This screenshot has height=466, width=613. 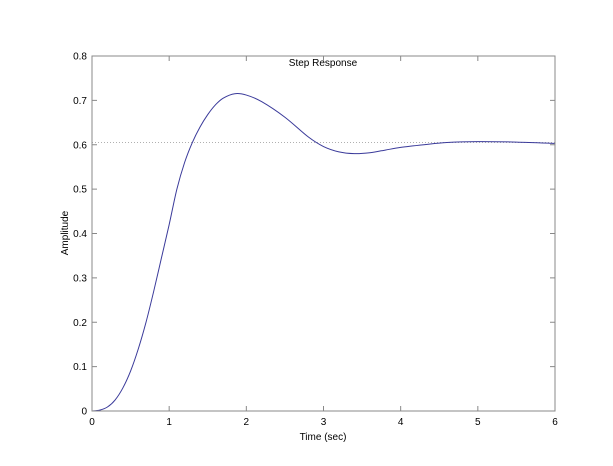 I want to click on x-axis-label: Time (sec), so click(x=323, y=437).